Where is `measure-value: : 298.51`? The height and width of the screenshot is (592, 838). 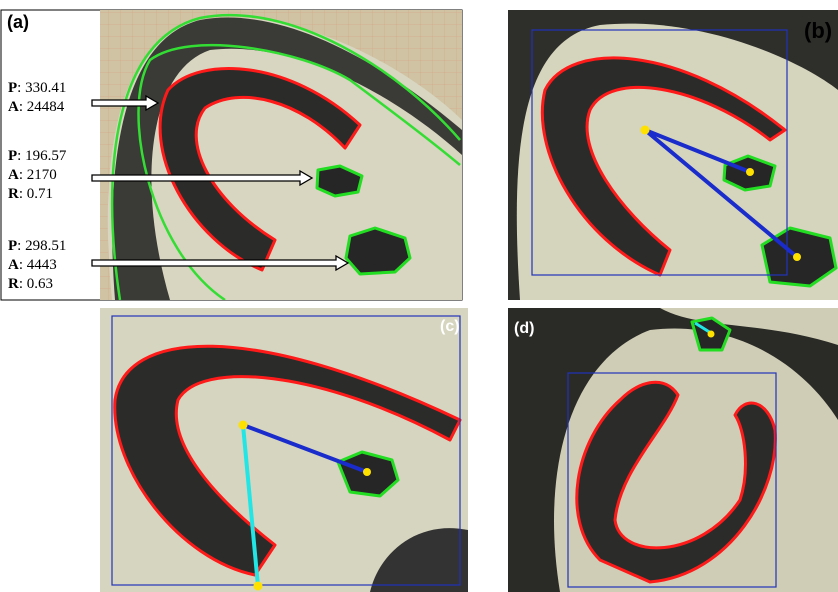 measure-value: : 298.51 is located at coordinates (41, 246).